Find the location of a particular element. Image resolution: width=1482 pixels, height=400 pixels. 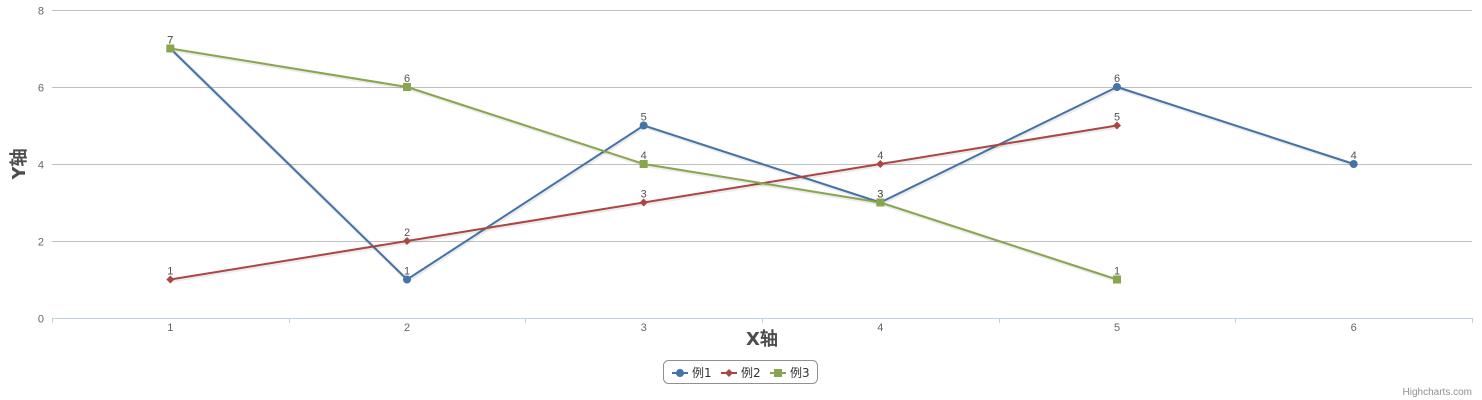

legend-label: 例1 is located at coordinates (702, 373).